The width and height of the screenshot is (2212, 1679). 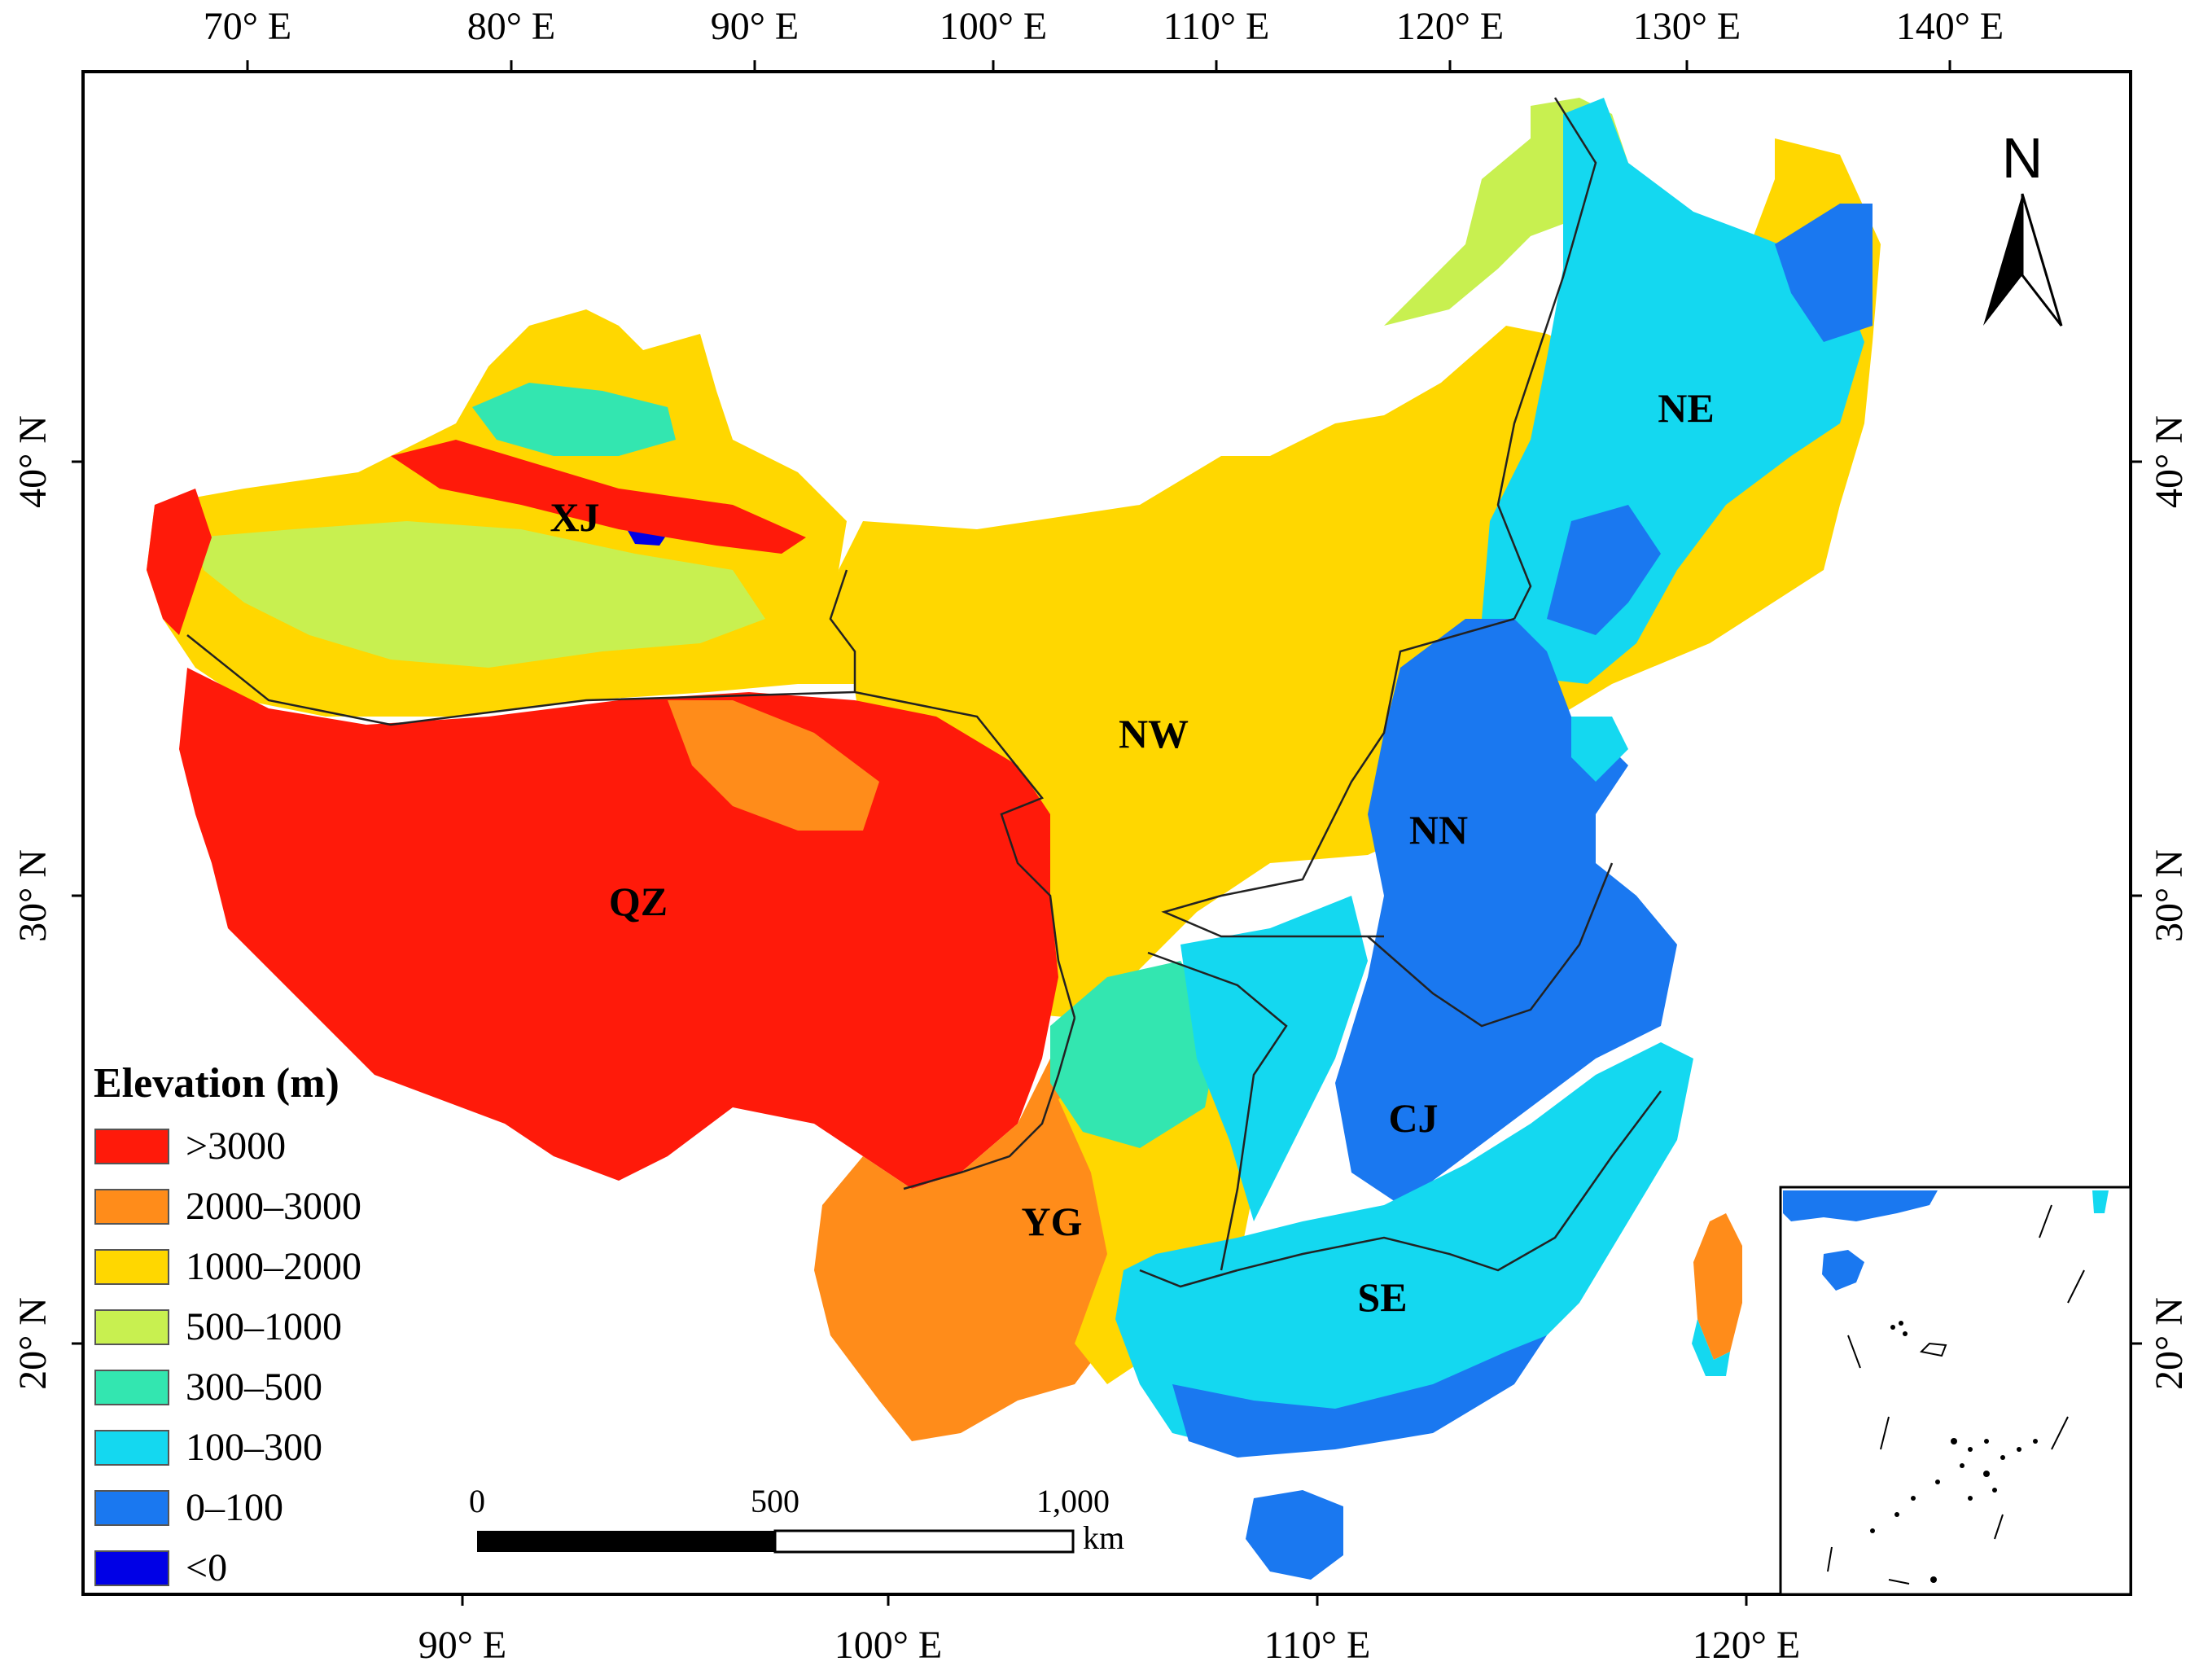 I want to click on terrain-central-hills, so click(x=1274, y=1058).